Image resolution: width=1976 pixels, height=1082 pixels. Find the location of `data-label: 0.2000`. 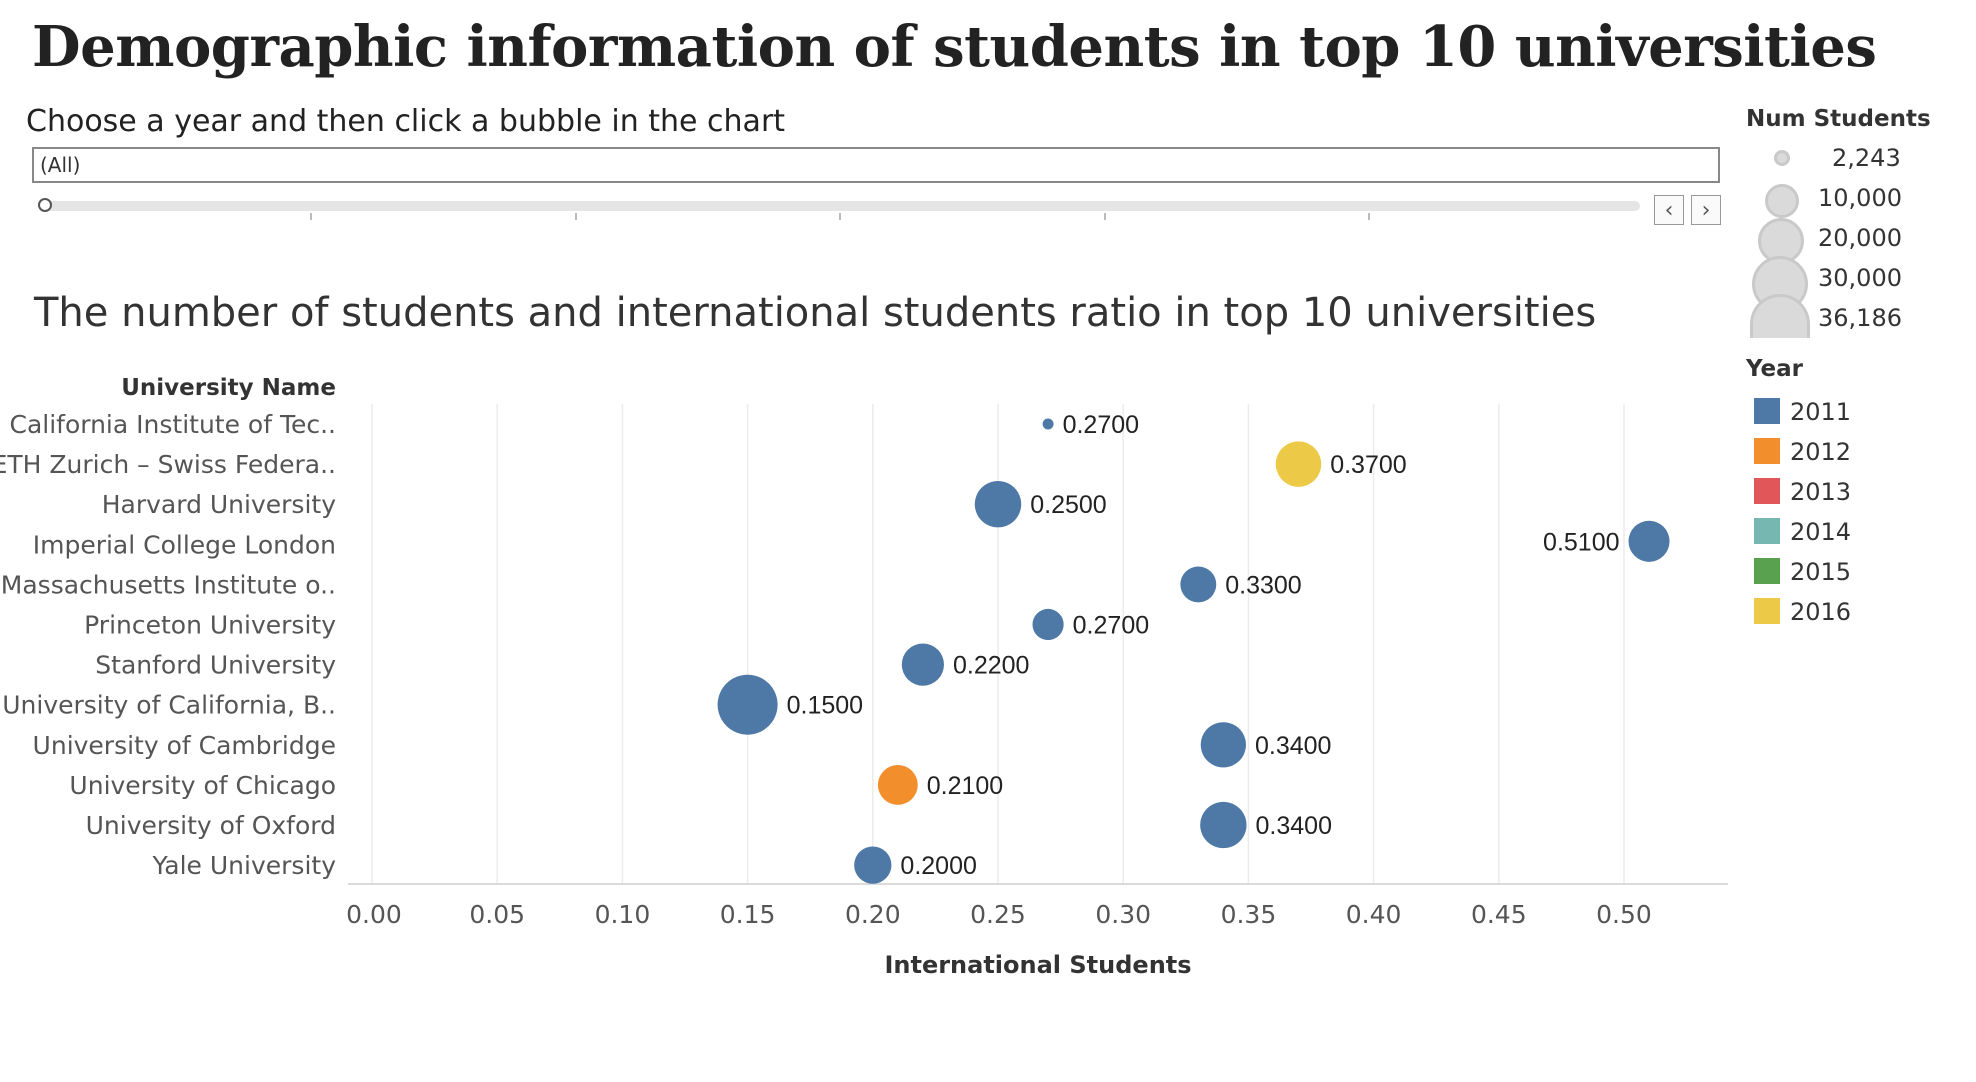

data-label: 0.2000 is located at coordinates (938, 866).